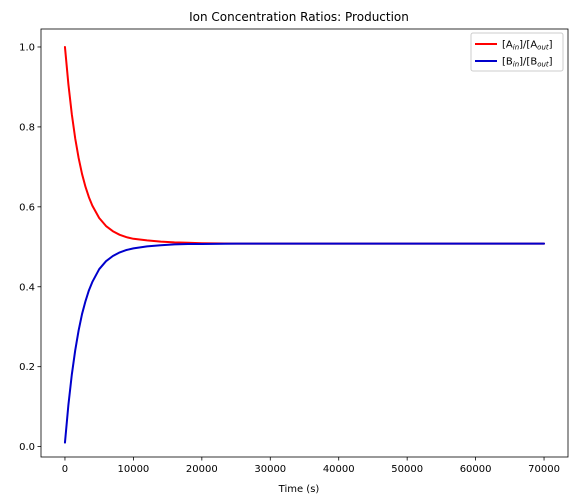 Image resolution: width=576 pixels, height=504 pixels. Describe the element at coordinates (27, 47) in the screenshot. I see `y-tick-label: 1.0` at that location.